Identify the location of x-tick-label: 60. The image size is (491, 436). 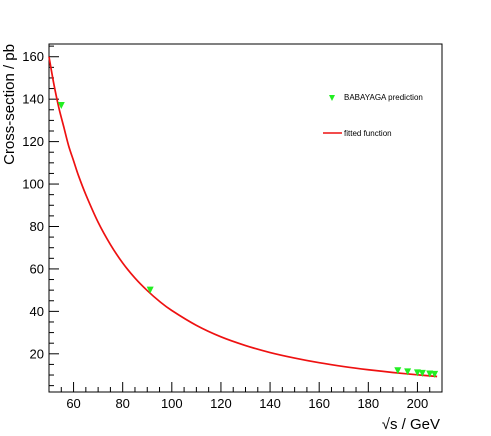
(73, 403).